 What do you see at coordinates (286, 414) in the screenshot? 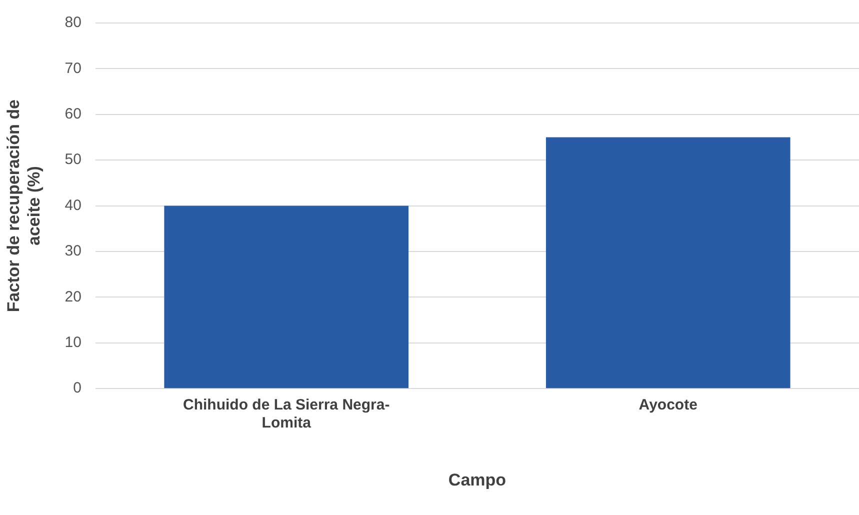
I see `x-tick-label: Chihuido de La Sierra Negra-Lomita` at bounding box center [286, 414].